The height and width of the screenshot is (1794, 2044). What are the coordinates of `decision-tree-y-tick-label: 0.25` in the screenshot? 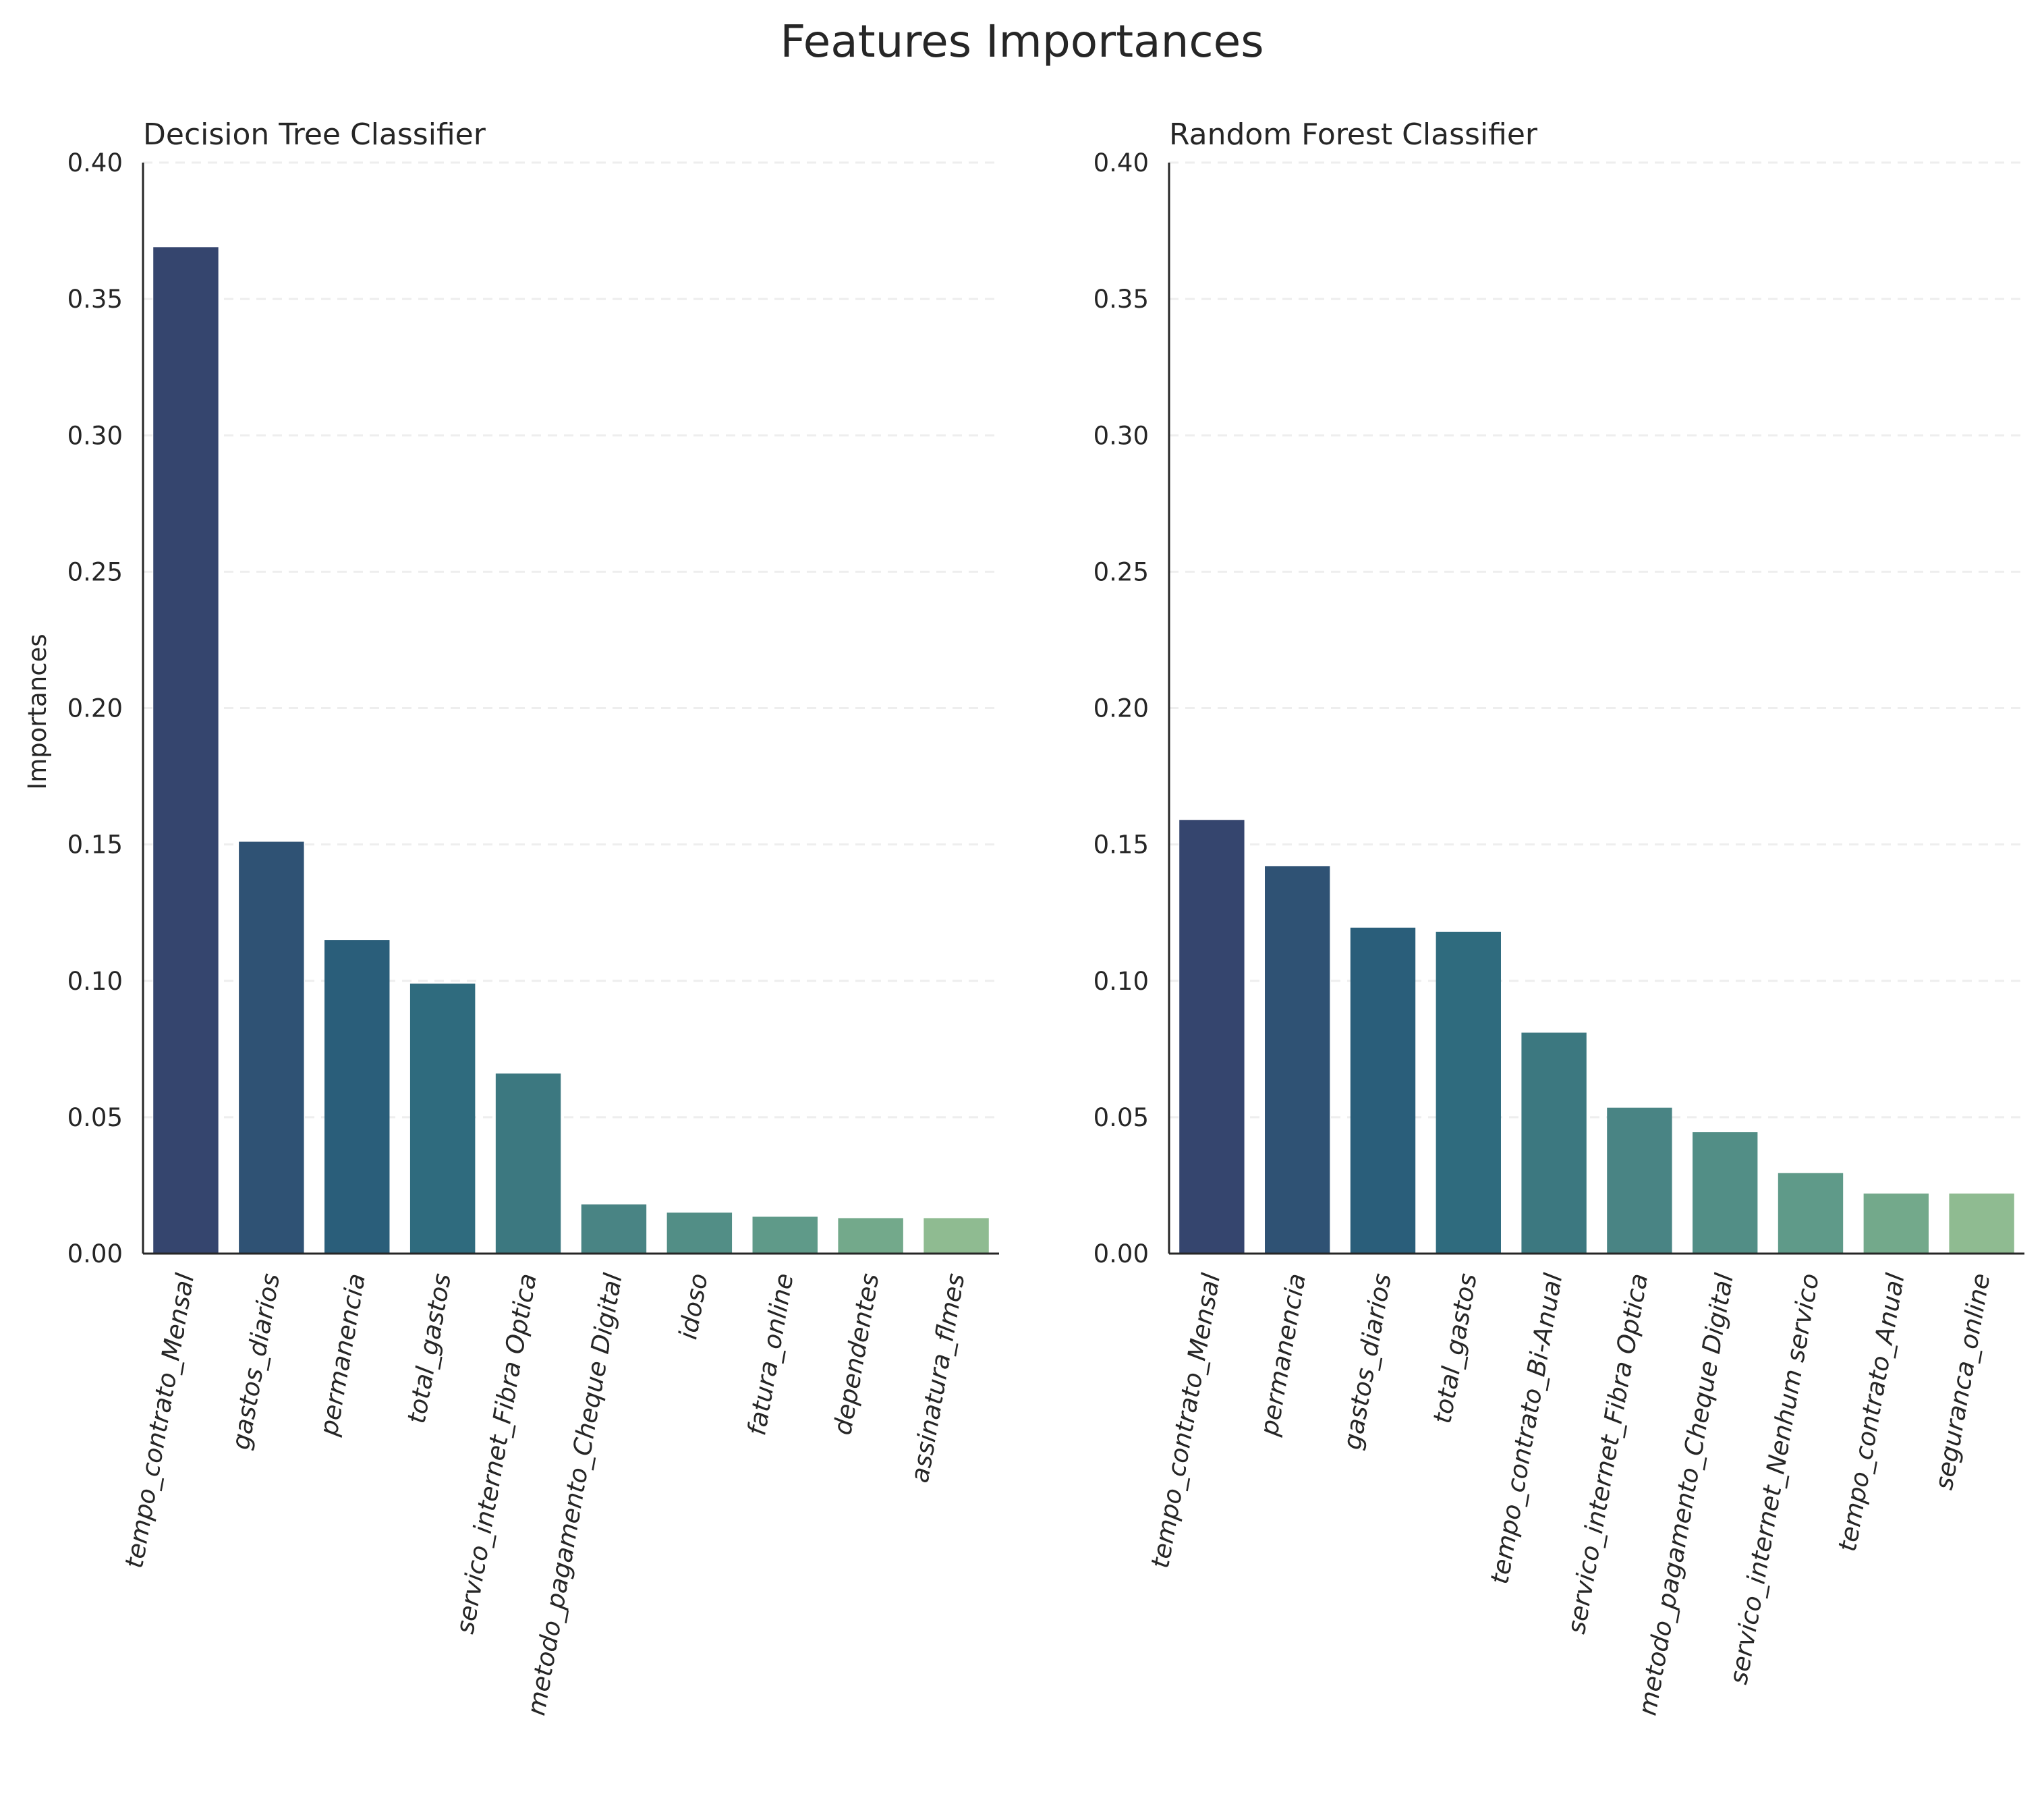 It's located at (95, 571).